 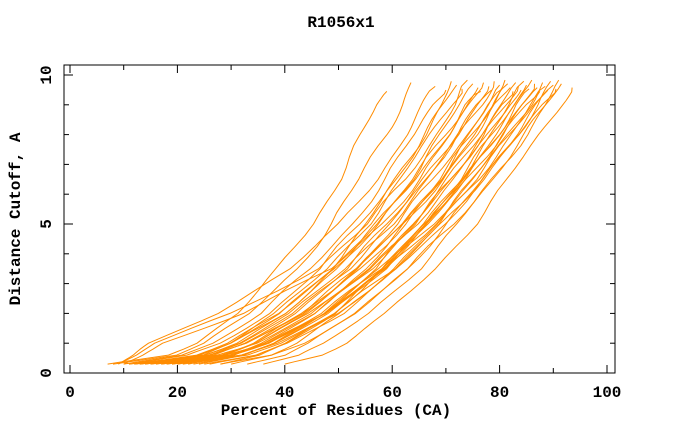 What do you see at coordinates (16, 218) in the screenshot?
I see `y-axis-label: Distance Cutoff, A` at bounding box center [16, 218].